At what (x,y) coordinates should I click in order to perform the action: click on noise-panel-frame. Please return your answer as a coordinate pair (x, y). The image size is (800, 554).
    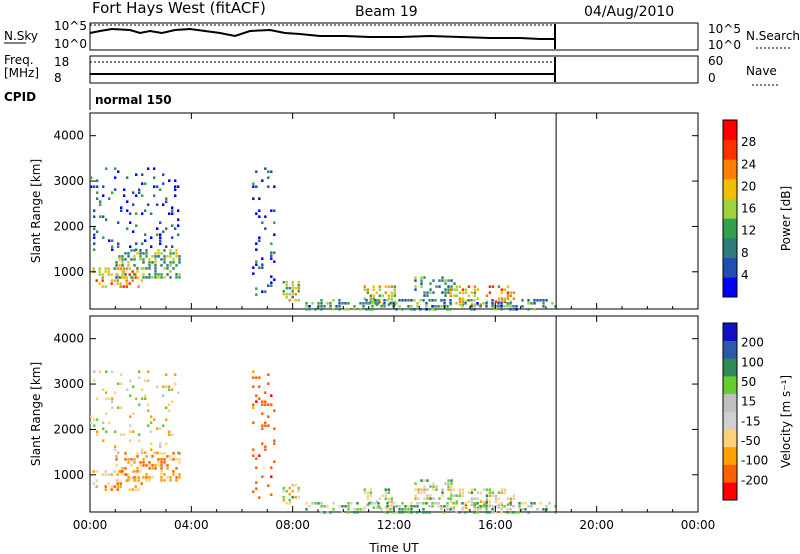
    Looking at the image, I should click on (394, 36).